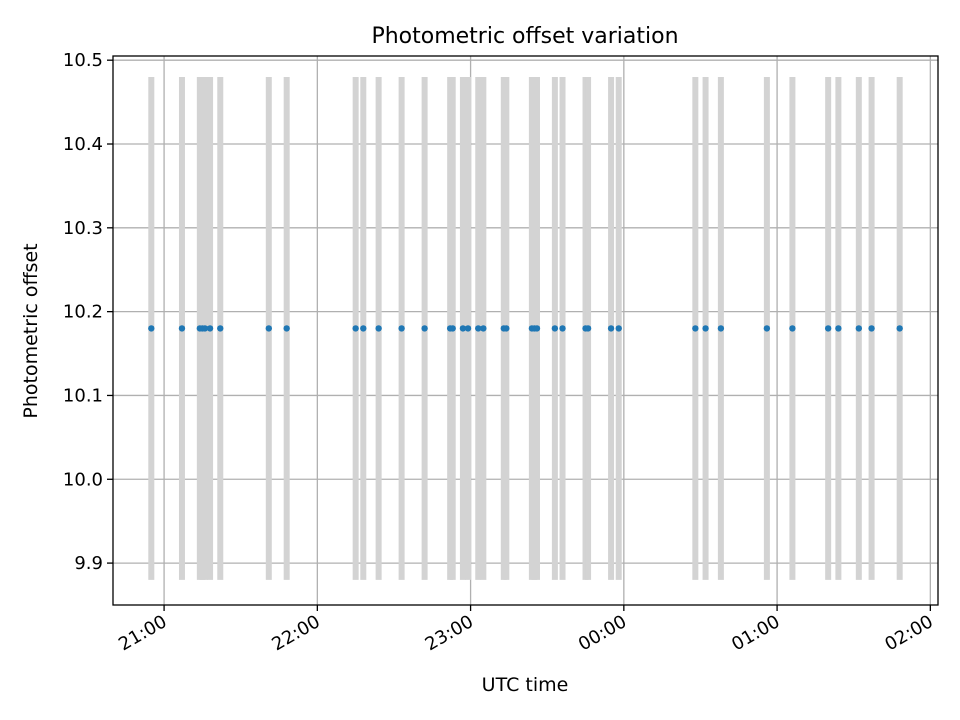 The height and width of the screenshot is (720, 960). Describe the element at coordinates (602, 633) in the screenshot. I see `x-tick-label: 00:00` at that location.